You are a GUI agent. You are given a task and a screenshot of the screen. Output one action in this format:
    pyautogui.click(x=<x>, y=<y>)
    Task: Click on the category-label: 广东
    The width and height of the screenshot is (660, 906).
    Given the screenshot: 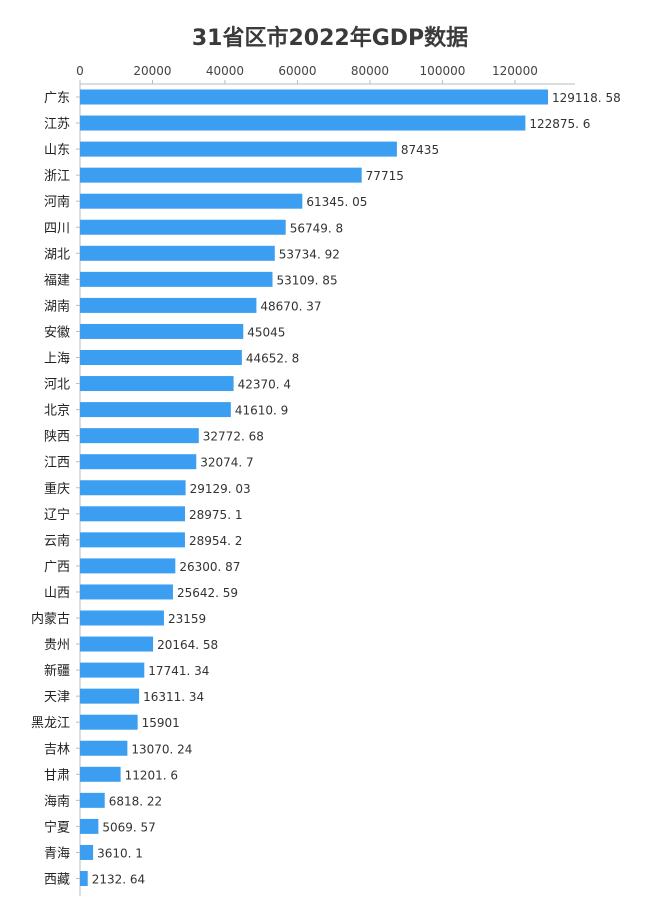 What is the action you would take?
    pyautogui.click(x=57, y=98)
    